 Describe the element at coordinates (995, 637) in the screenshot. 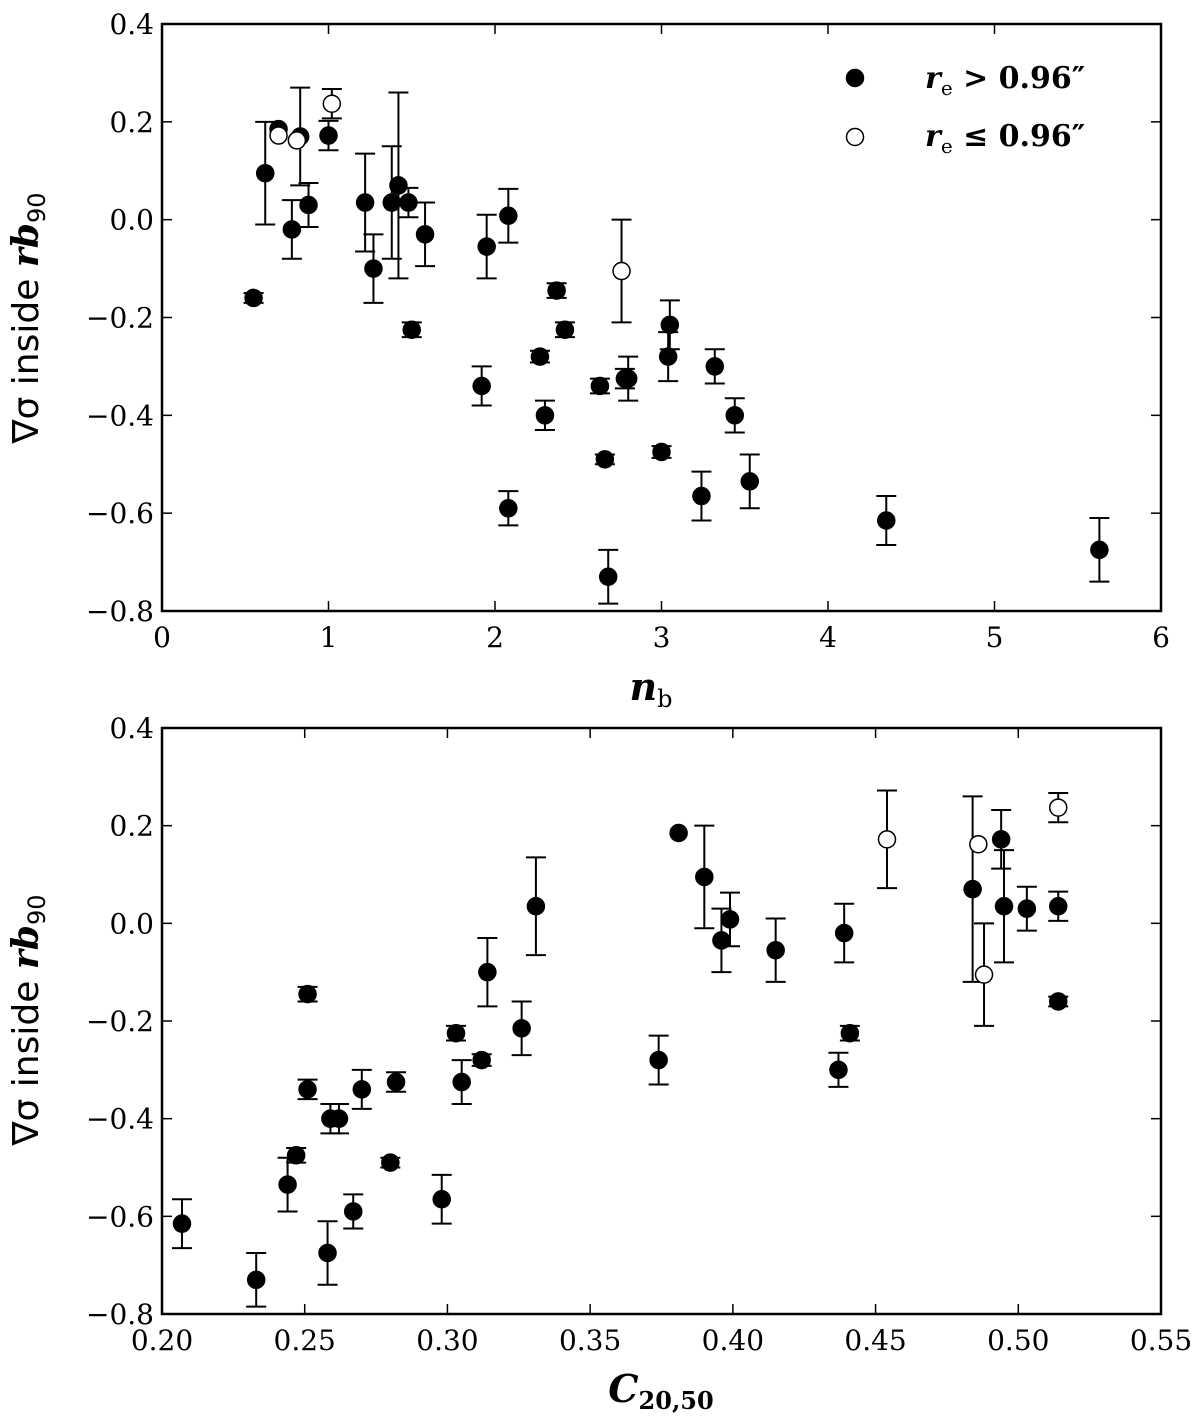

I see `x-tick-label: 5` at that location.